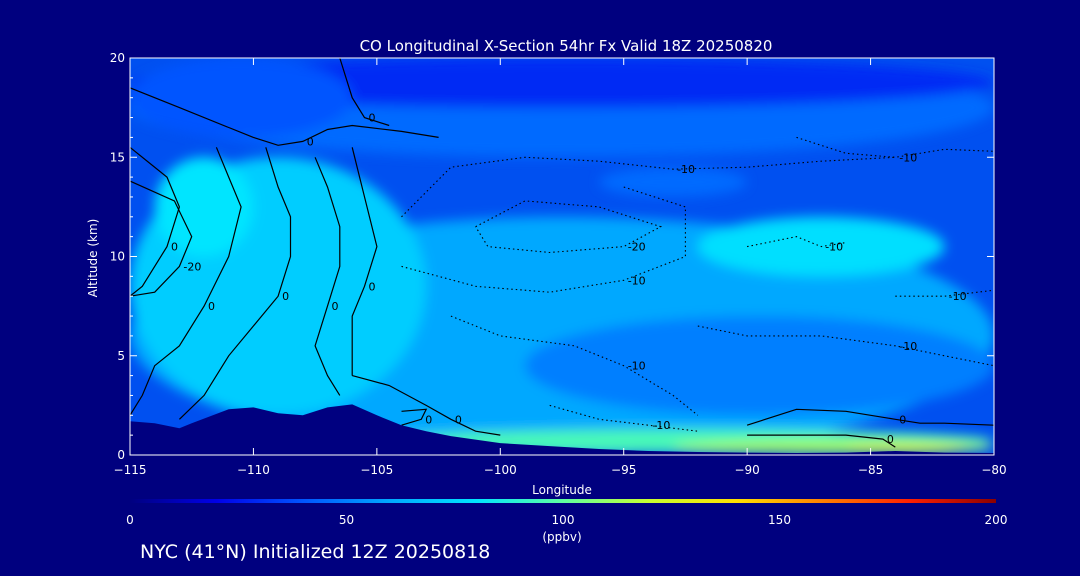  I want to click on terrain, so click(562, 429).